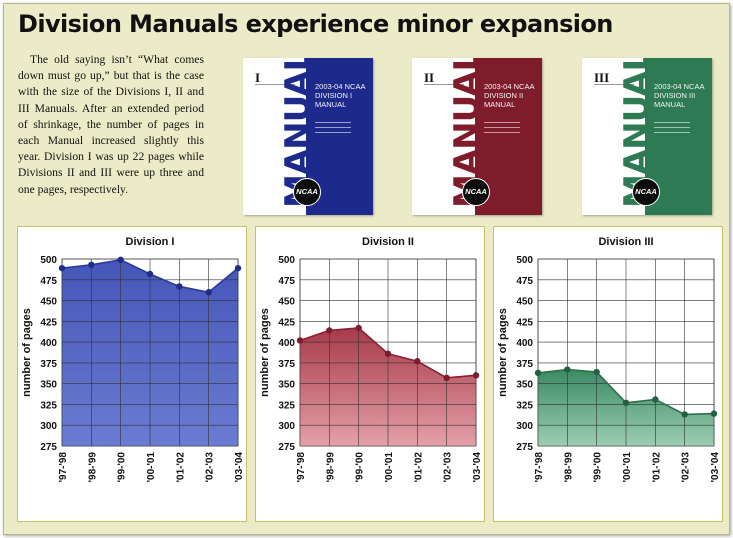  Describe the element at coordinates (509, 95) in the screenshot. I see `cover-title: 2003-04 NCAA DIVISION II MANUAL` at that location.